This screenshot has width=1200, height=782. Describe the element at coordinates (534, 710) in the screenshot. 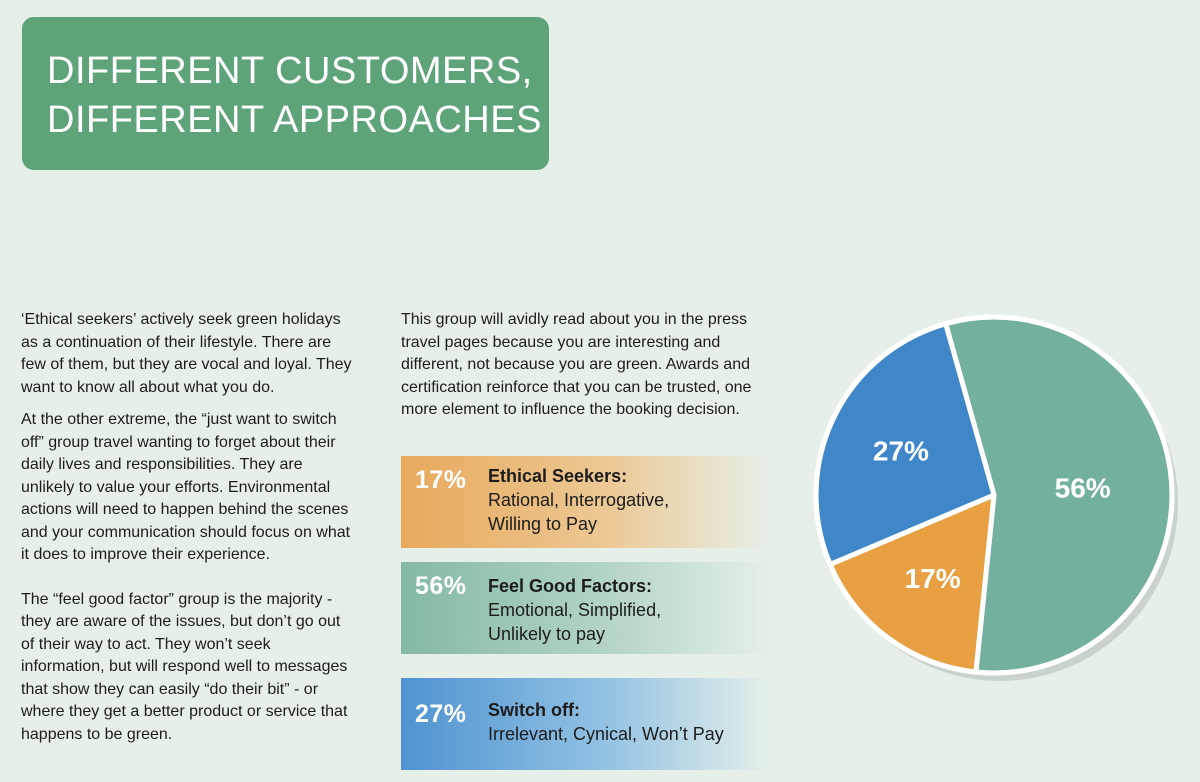

I see `segment-name: Switch off:` at that location.